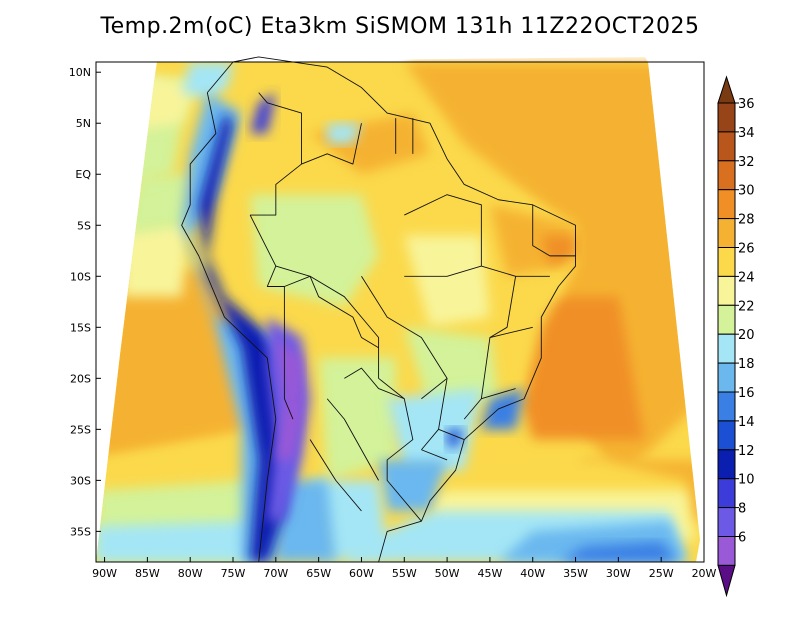 This screenshot has width=800, height=618. What do you see at coordinates (83, 174) in the screenshot?
I see `latitude-label: EQ` at bounding box center [83, 174].